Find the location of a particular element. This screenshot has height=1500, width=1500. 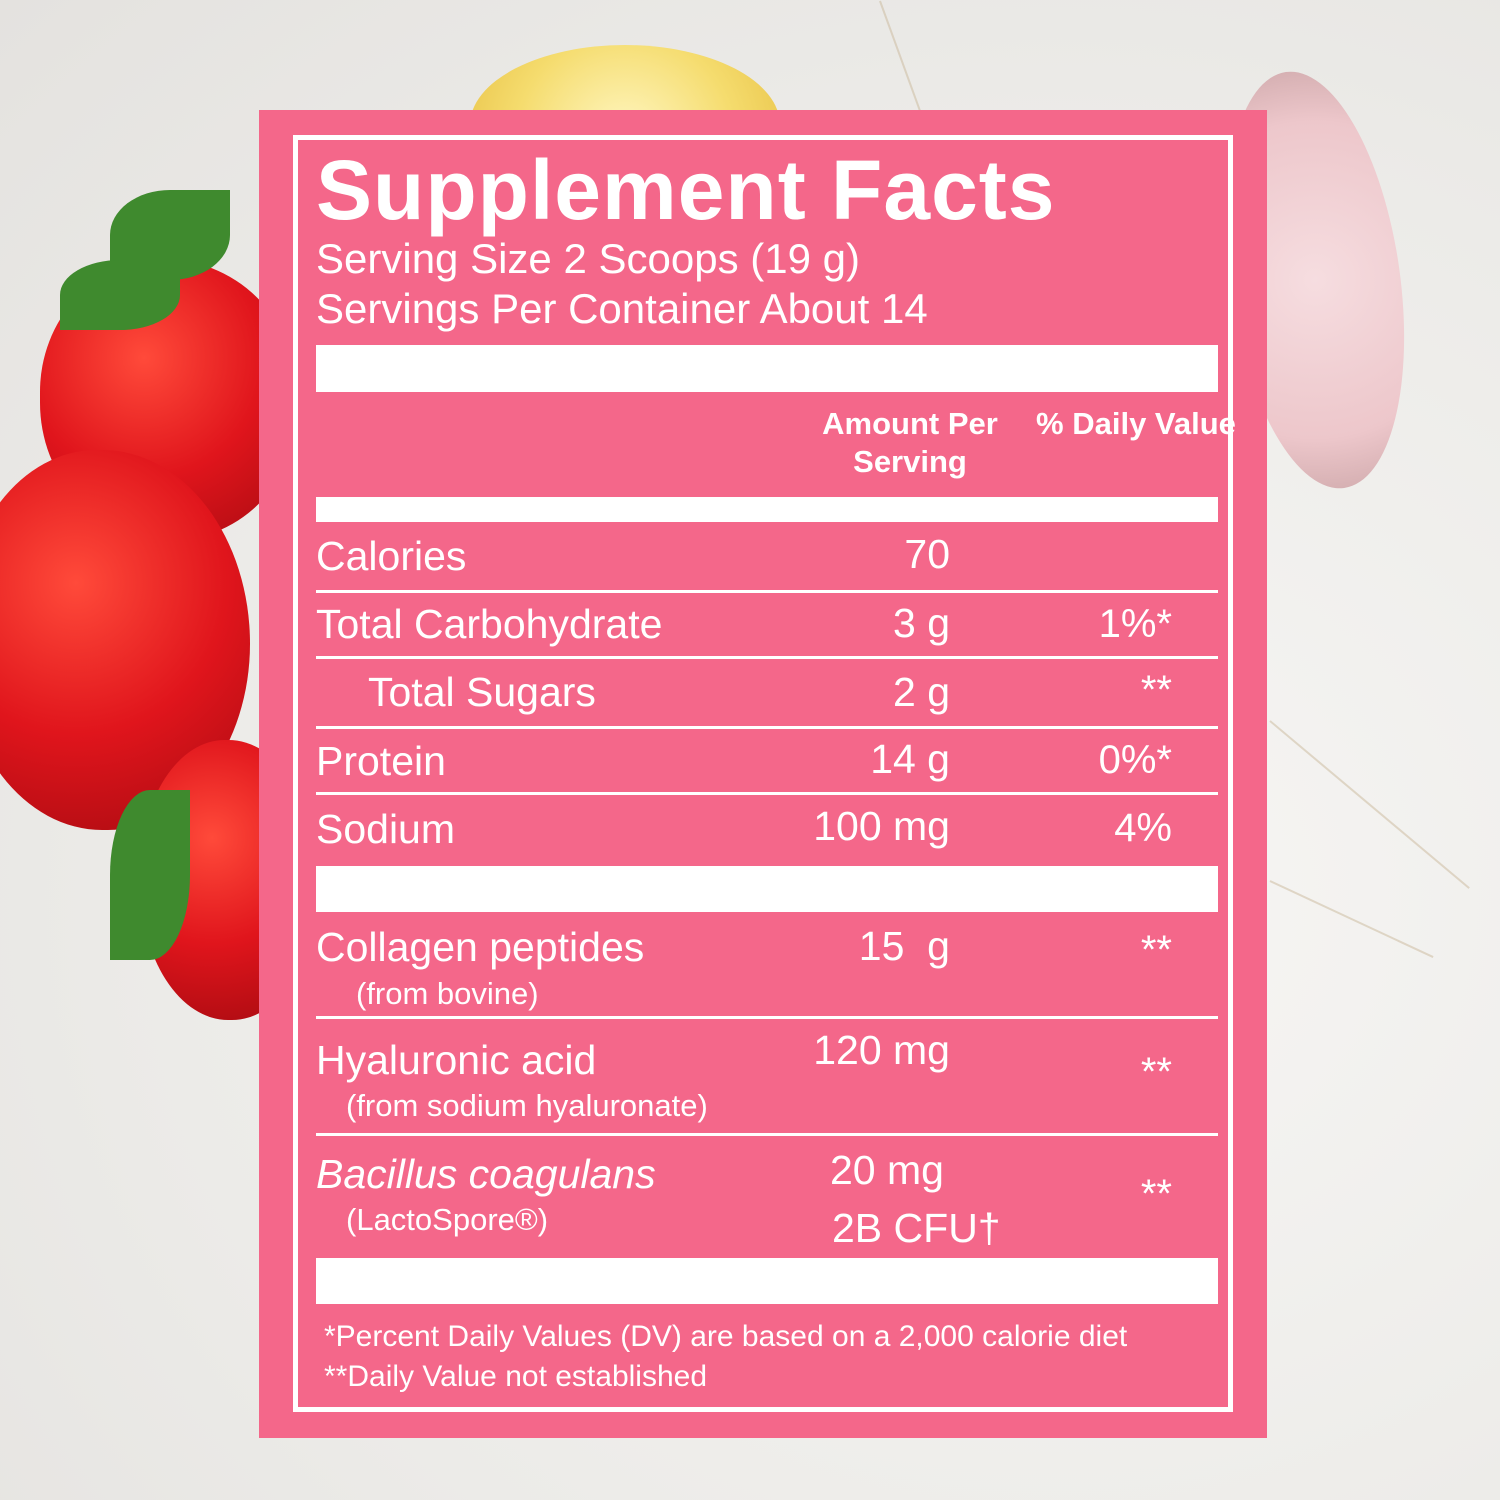

ingredient-name: Collagen peptides is located at coordinates (480, 947).